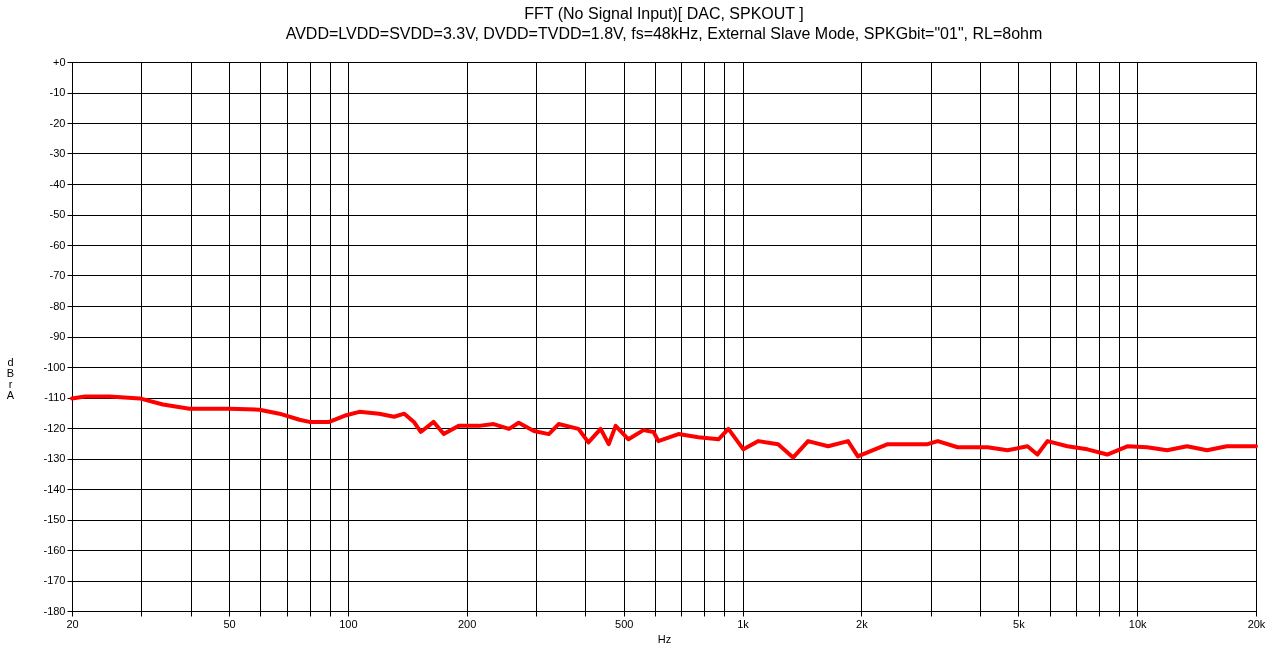 The width and height of the screenshot is (1277, 650). Describe the element at coordinates (54, 610) in the screenshot. I see `y-tick-label: -180` at that location.